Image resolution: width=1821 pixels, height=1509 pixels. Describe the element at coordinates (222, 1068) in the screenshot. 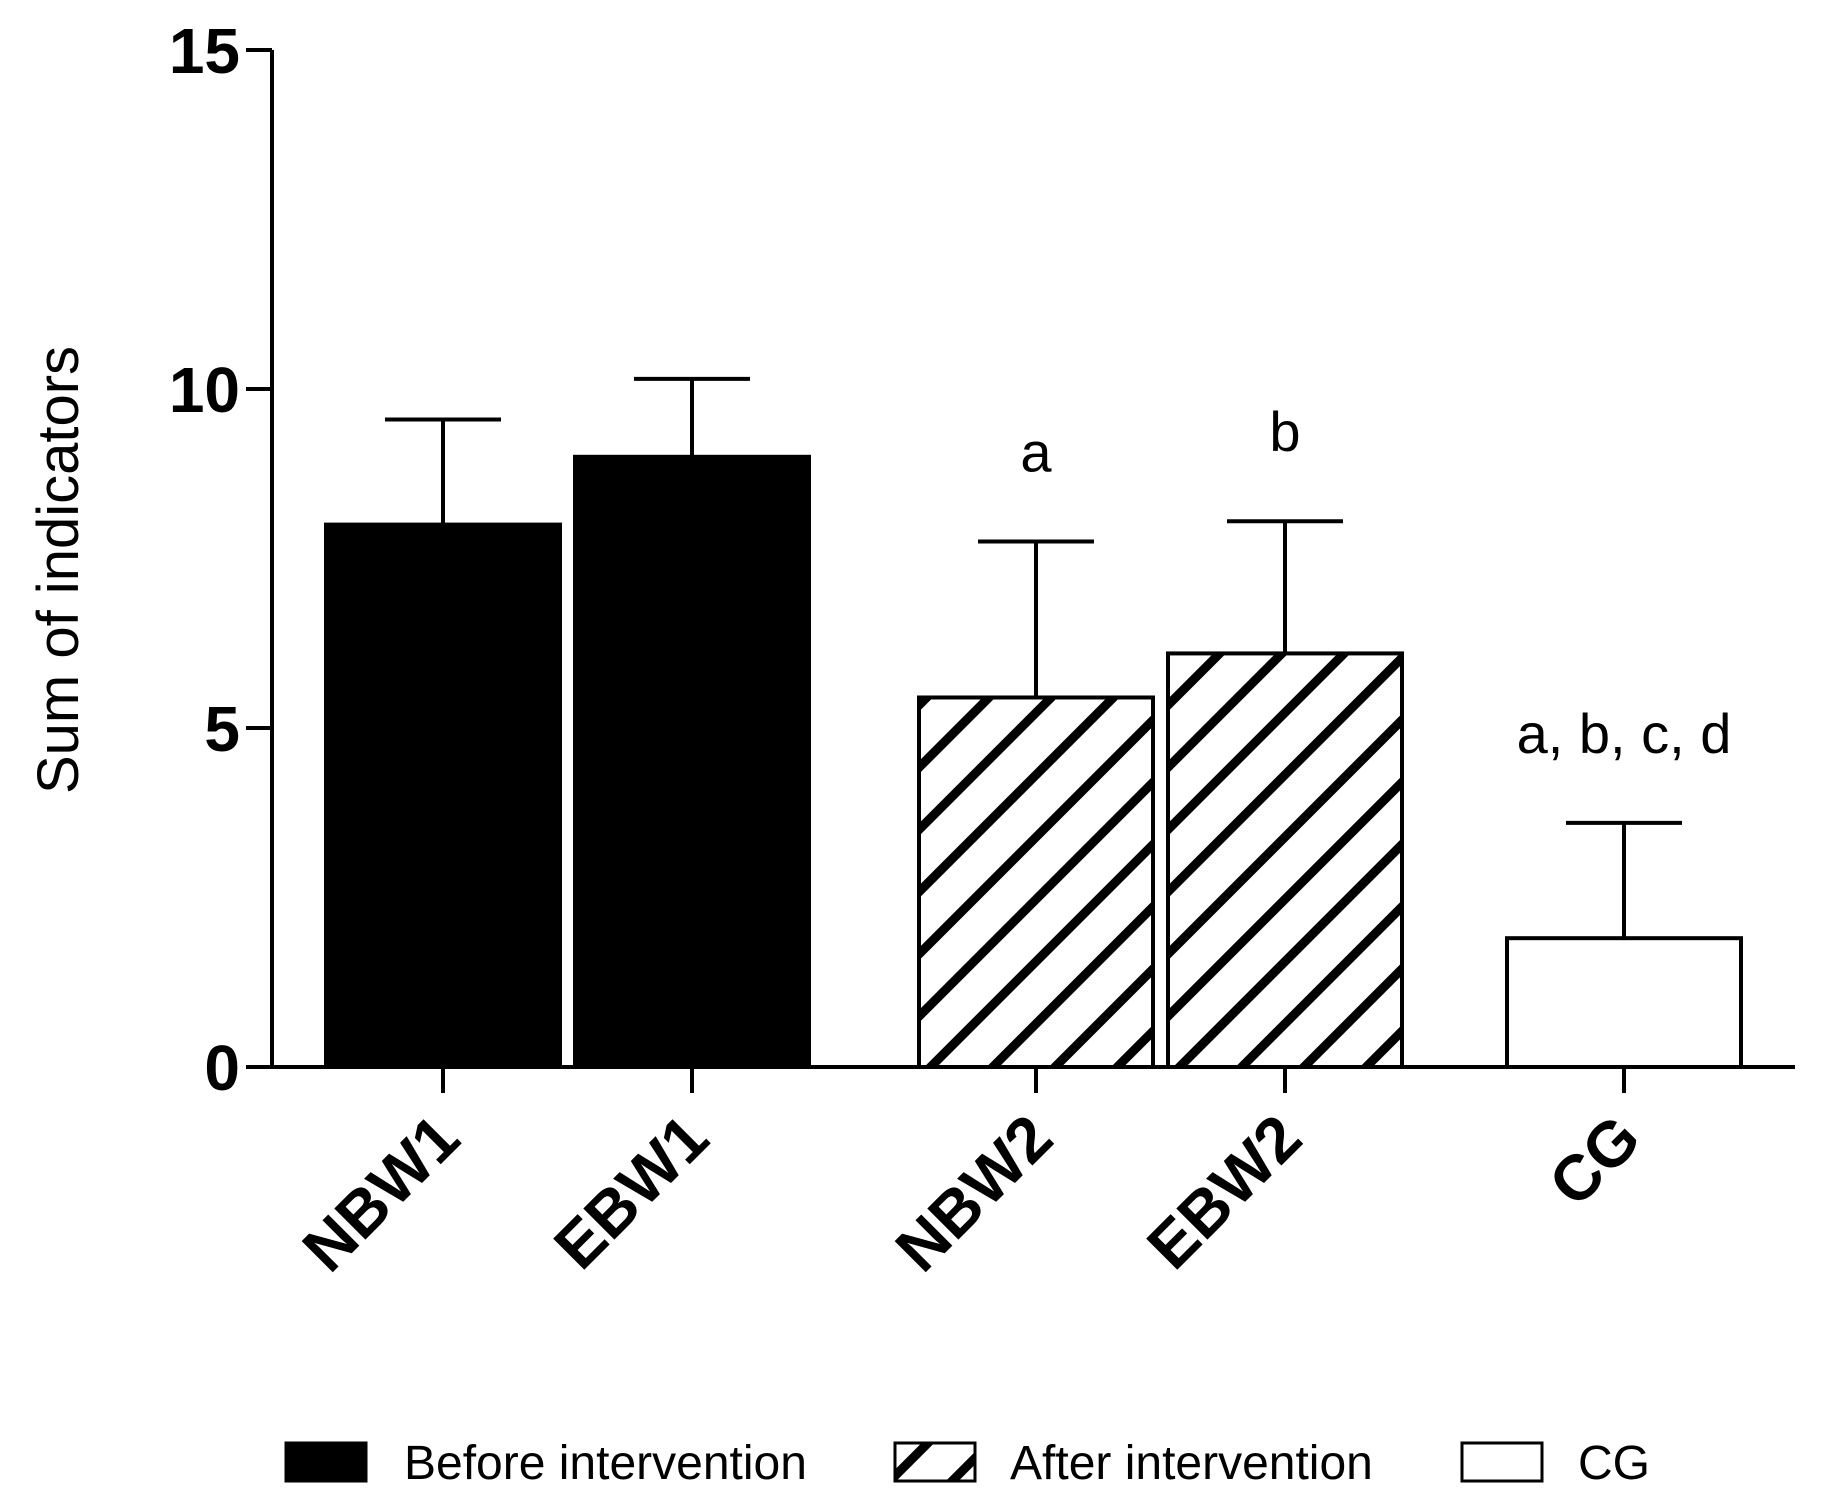

I see `y-tick-label: 0` at that location.